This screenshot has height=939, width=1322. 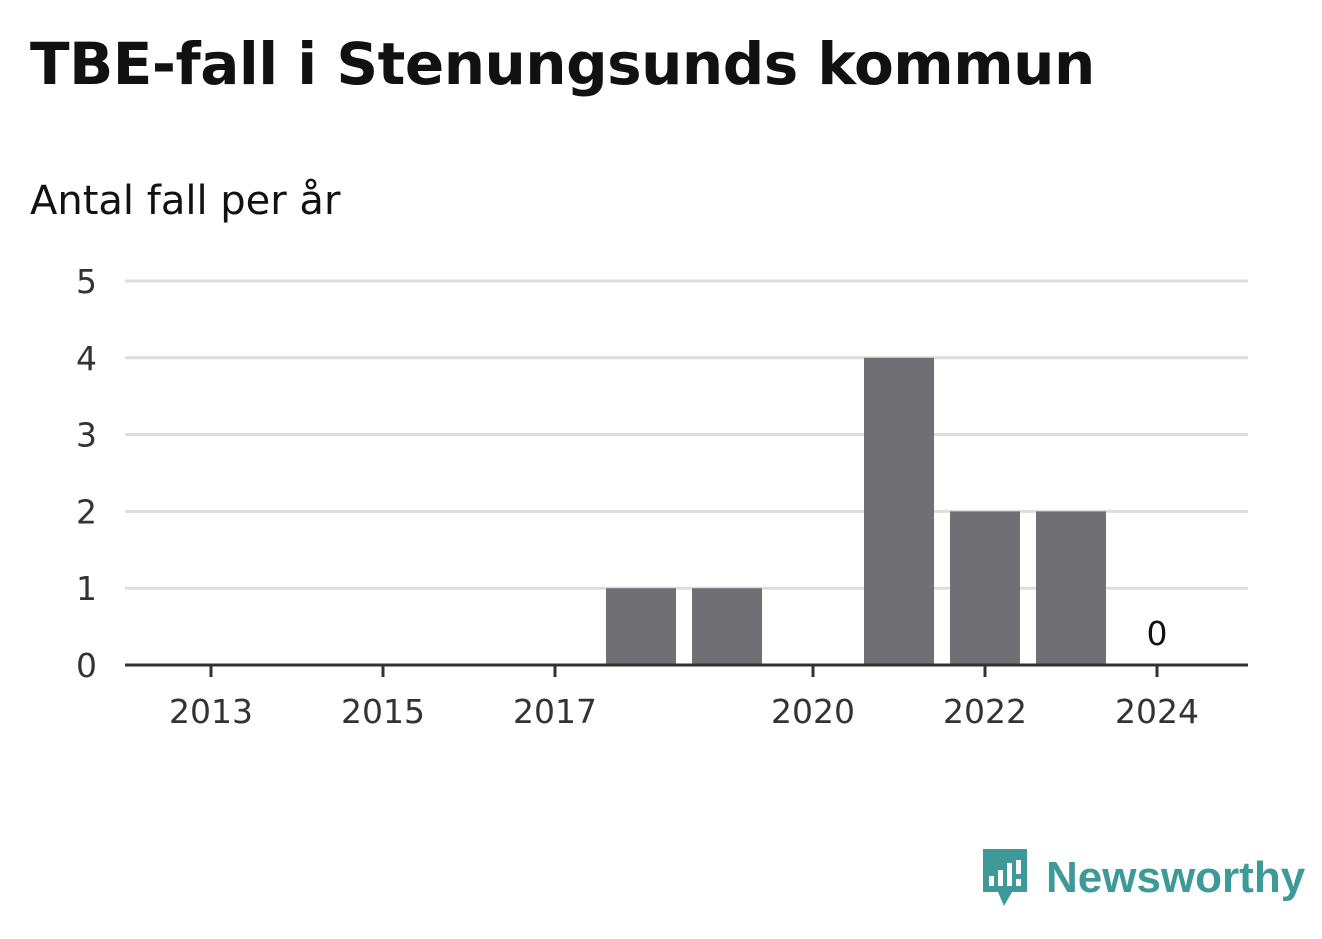 I want to click on y-tick-label-5: 5, so click(x=86, y=281).